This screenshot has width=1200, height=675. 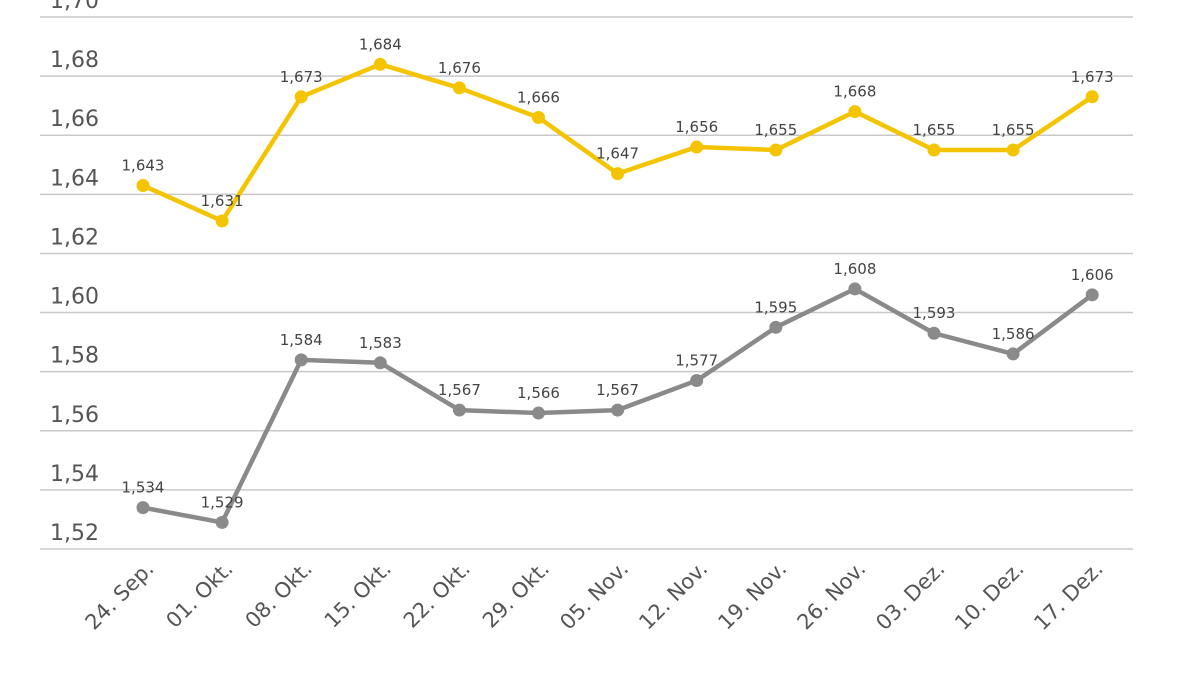 What do you see at coordinates (74, 415) in the screenshot?
I see `y-tick-label: 1,56` at bounding box center [74, 415].